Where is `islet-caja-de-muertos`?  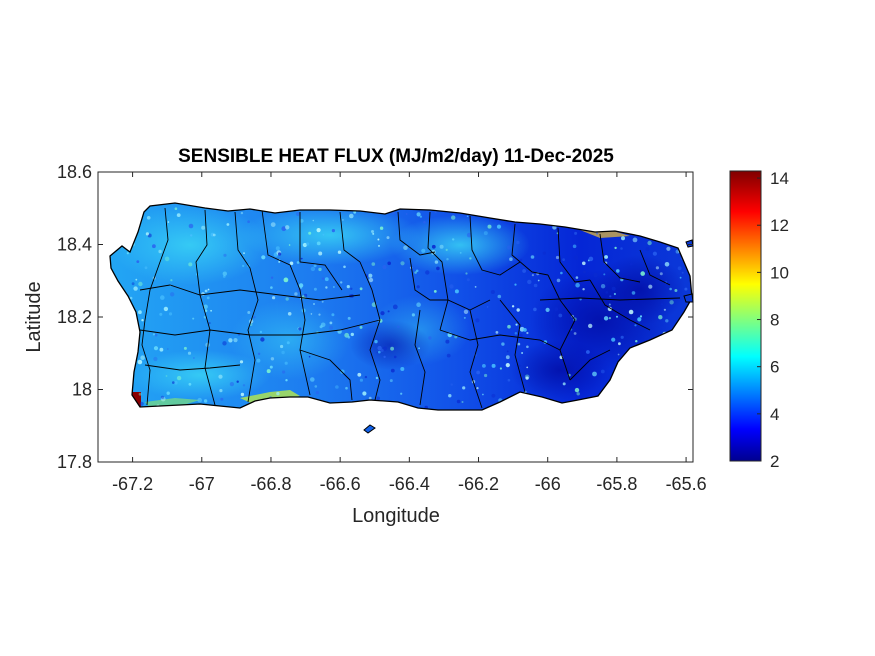
islet-caja-de-muertos is located at coordinates (369, 429).